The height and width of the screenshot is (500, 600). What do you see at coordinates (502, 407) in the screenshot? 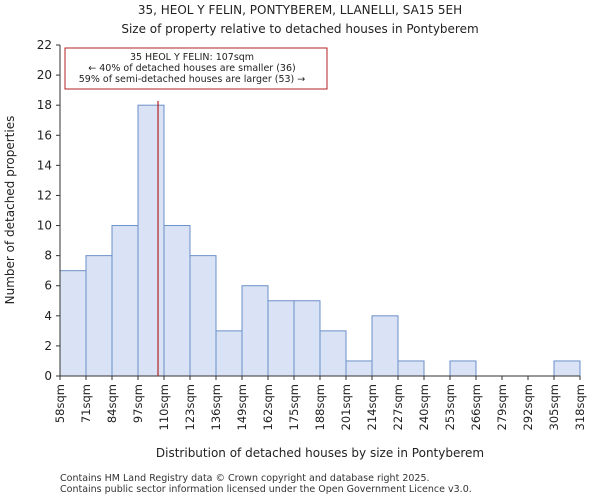
I see `x-tick-label-279sqm: 279sqm` at bounding box center [502, 407].